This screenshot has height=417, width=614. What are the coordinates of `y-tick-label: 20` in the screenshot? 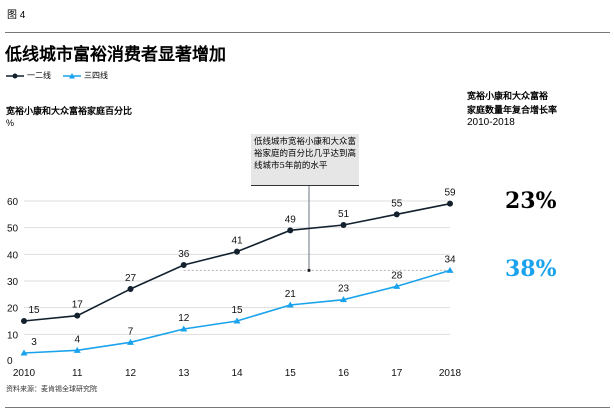 It's located at (13, 309).